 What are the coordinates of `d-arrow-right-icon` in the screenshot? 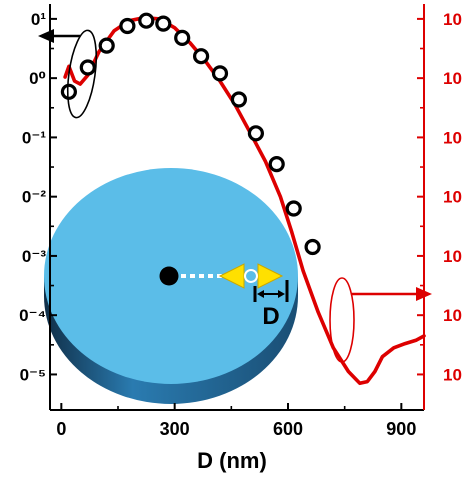 It's located at (281, 294).